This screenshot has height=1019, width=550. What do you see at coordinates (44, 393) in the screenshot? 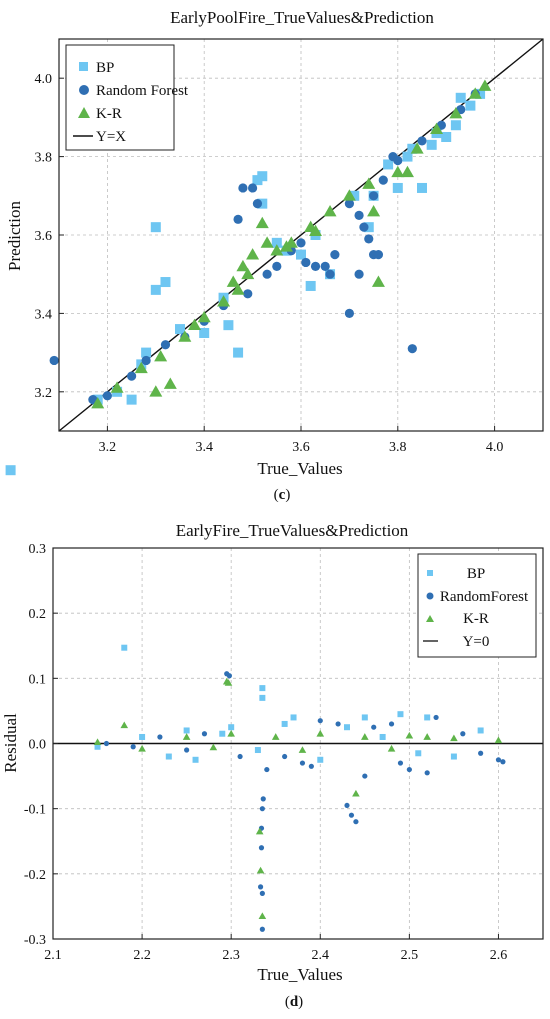
I see `chart-c-ytick-label-0: 3.2` at bounding box center [44, 393].